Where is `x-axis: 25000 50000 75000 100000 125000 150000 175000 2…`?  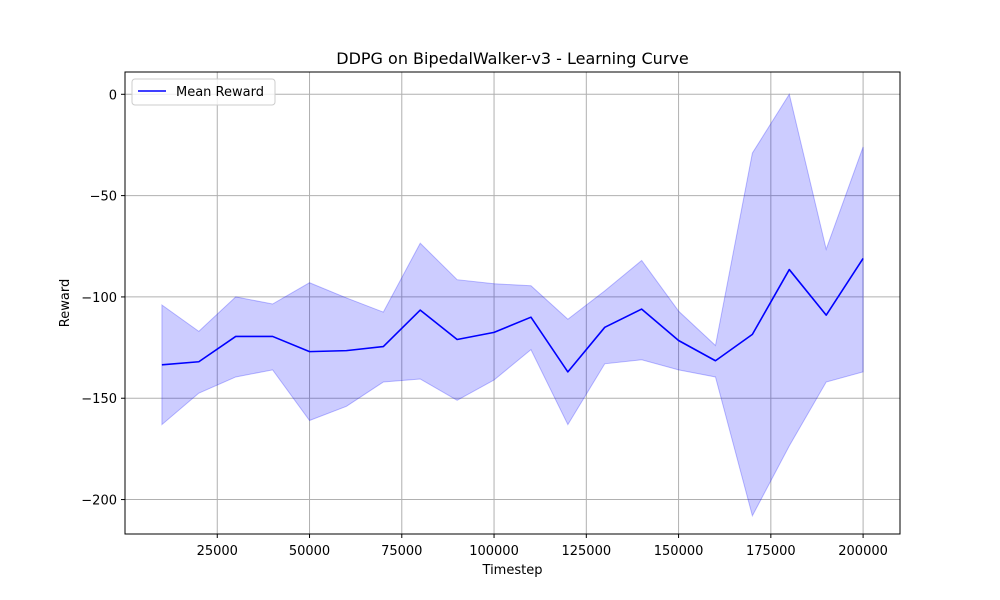
x-axis: 25000 50000 75000 100000 125000 150000 175000 2… is located at coordinates (542, 546).